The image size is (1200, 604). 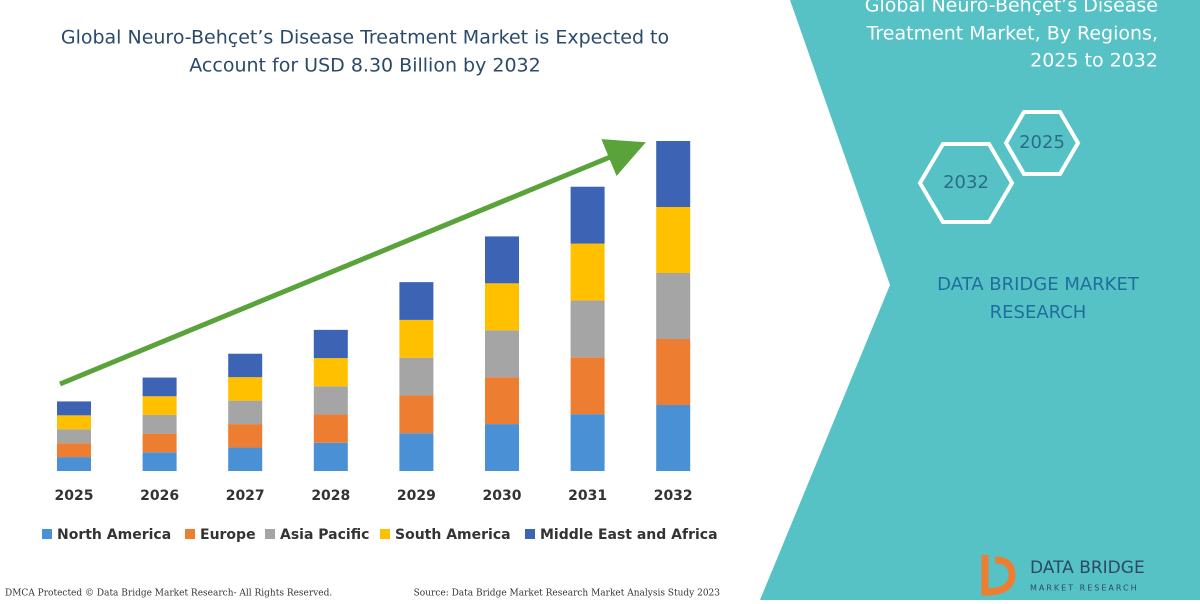 What do you see at coordinates (364, 66) in the screenshot?
I see `chart-title: Account for USD 8.30 Billion by 2032` at bounding box center [364, 66].